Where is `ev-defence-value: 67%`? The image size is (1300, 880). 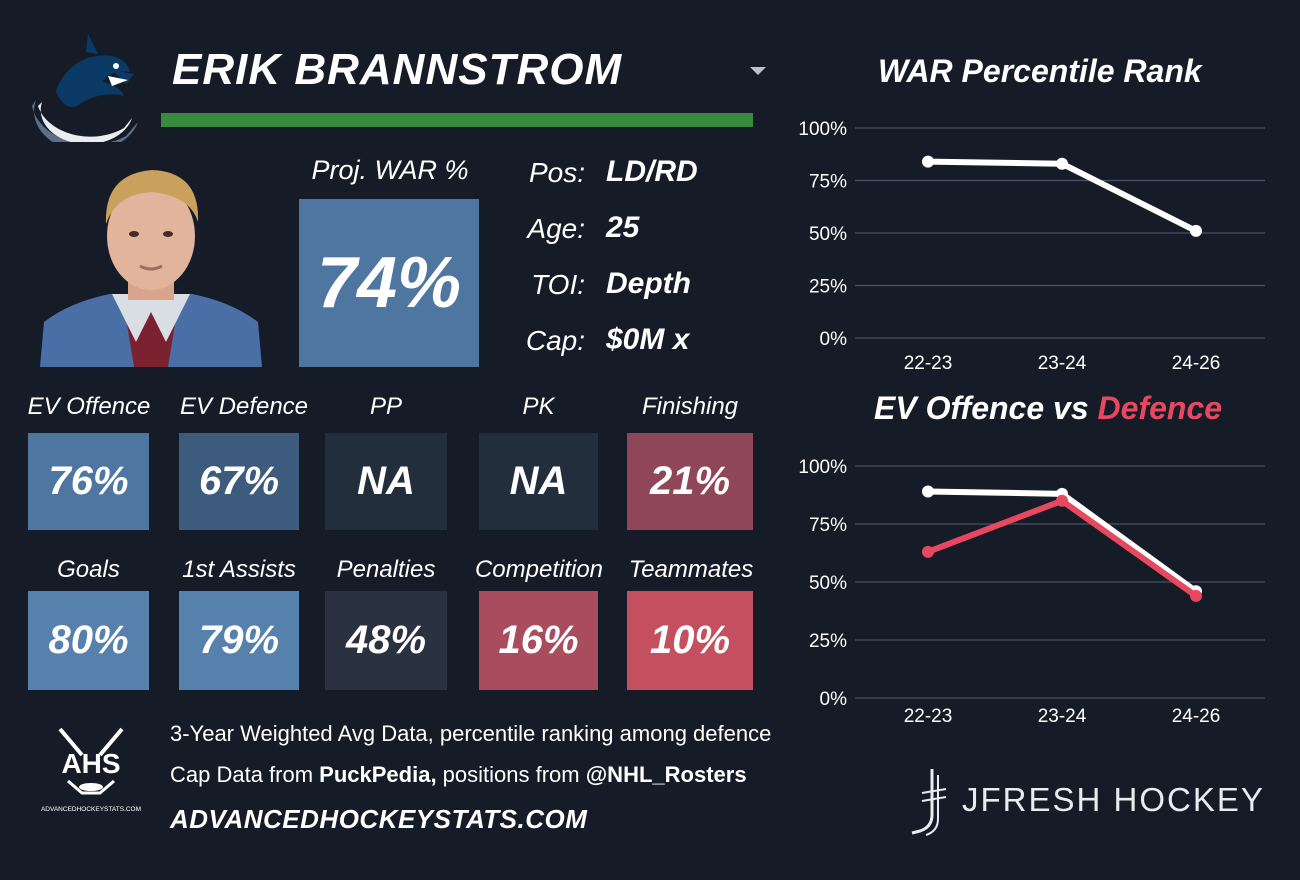 ev-defence-value: 67% is located at coordinates (239, 481).